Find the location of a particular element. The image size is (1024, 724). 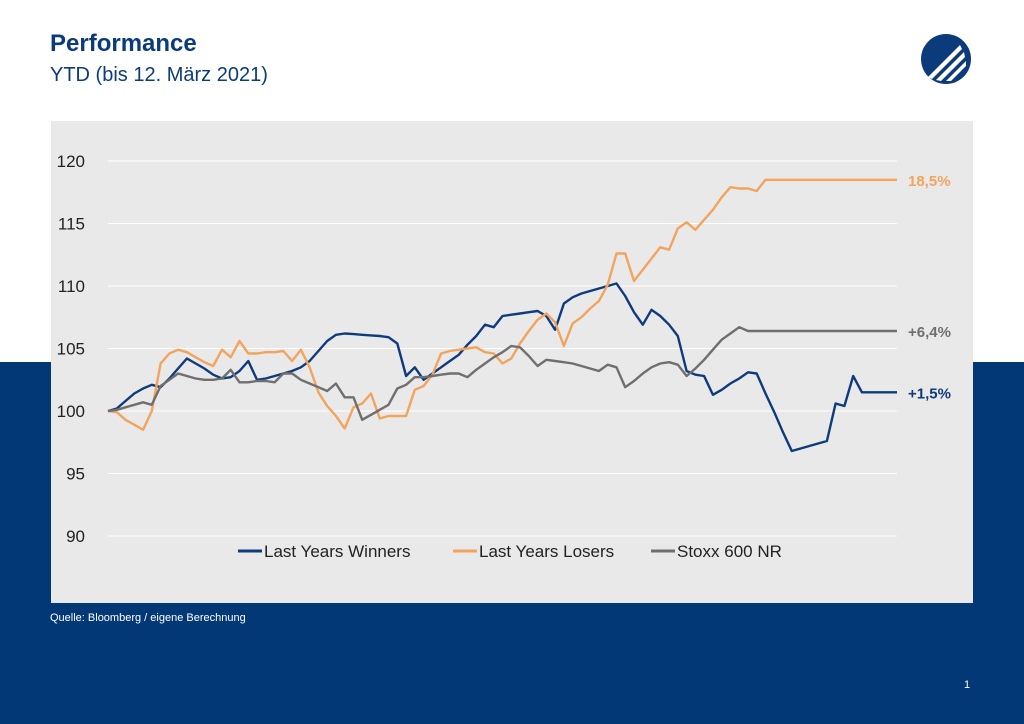

y-tick-label: 110 is located at coordinates (71, 286).